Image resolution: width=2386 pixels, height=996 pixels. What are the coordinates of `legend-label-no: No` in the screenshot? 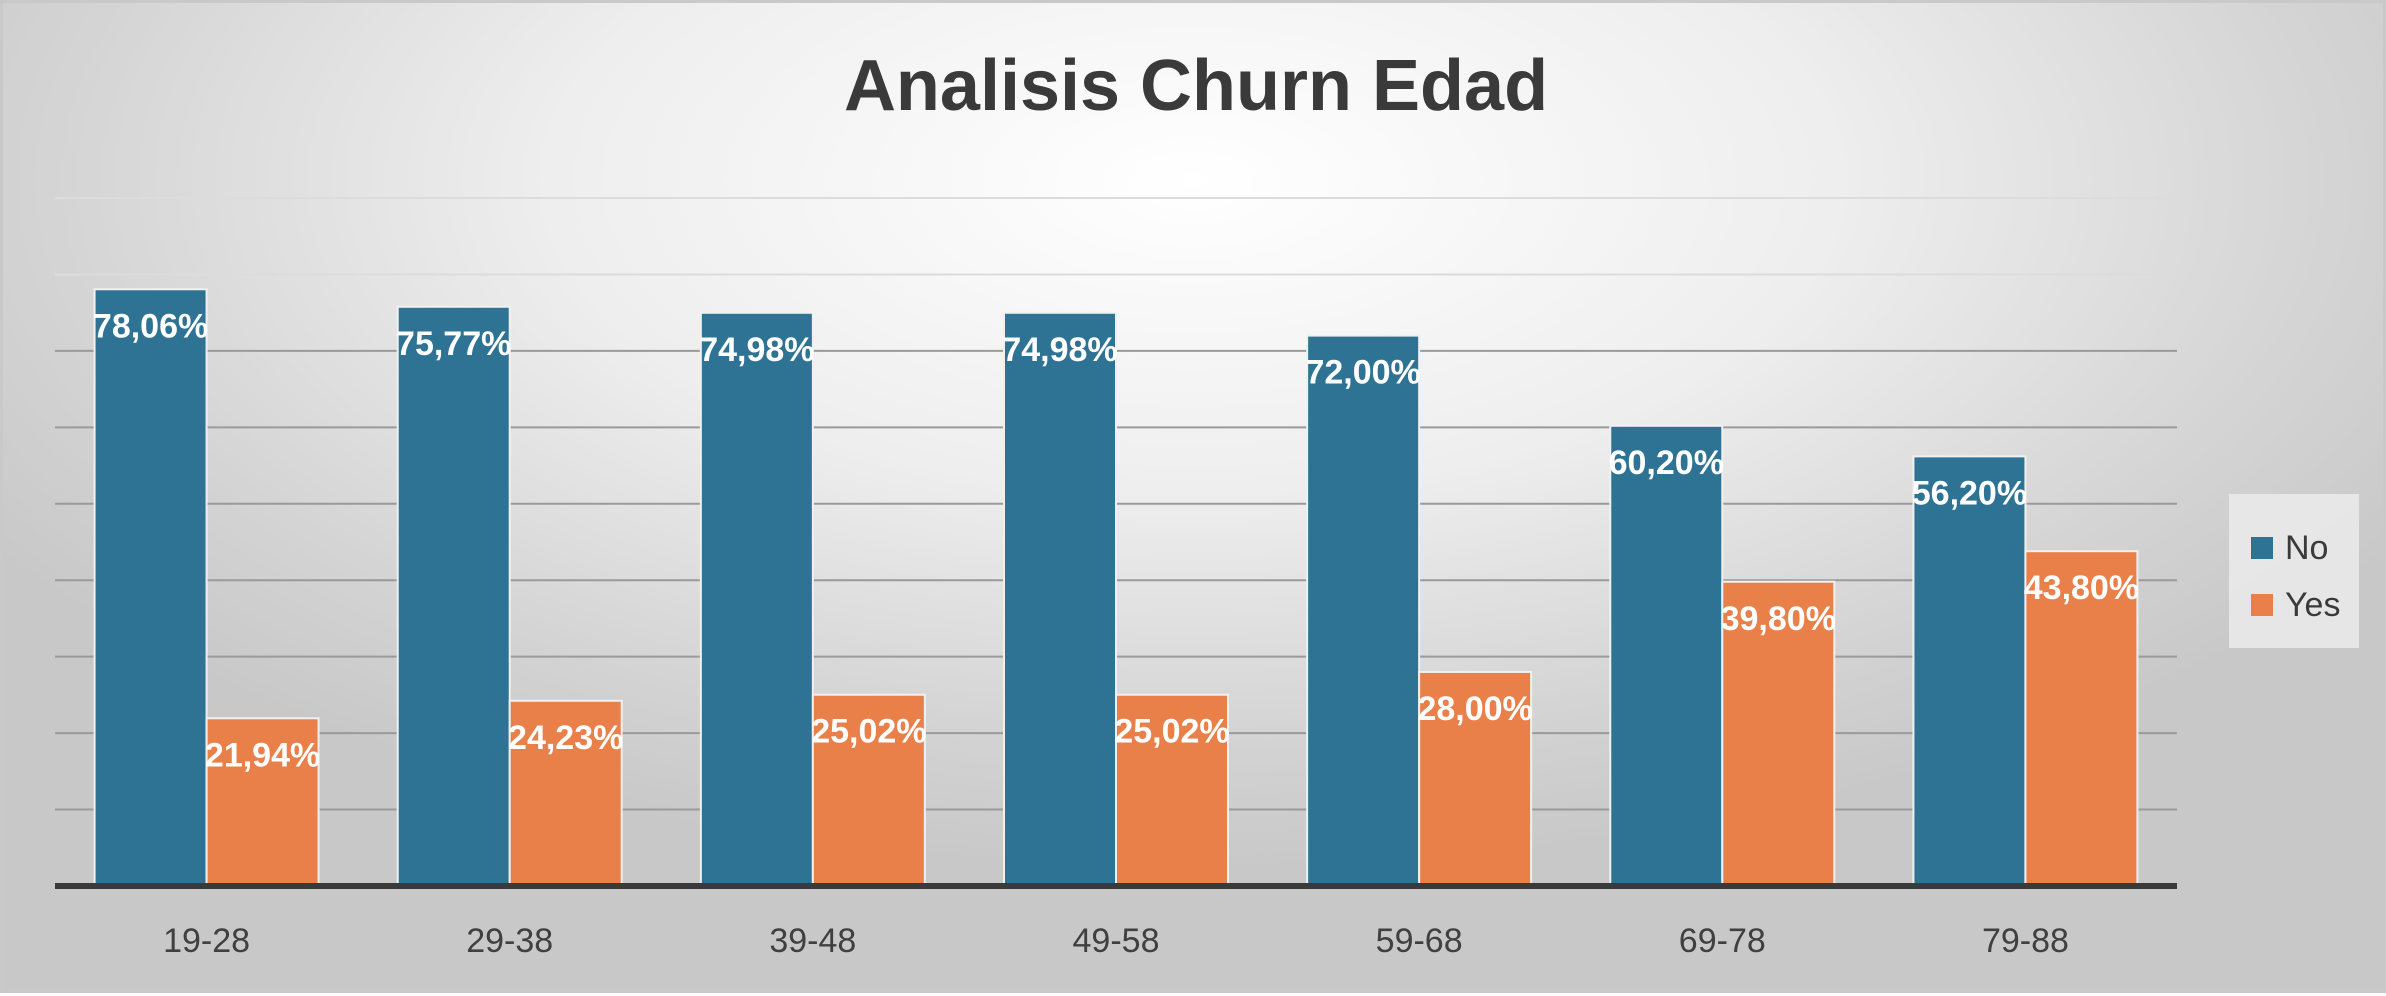 It's located at (2307, 547).